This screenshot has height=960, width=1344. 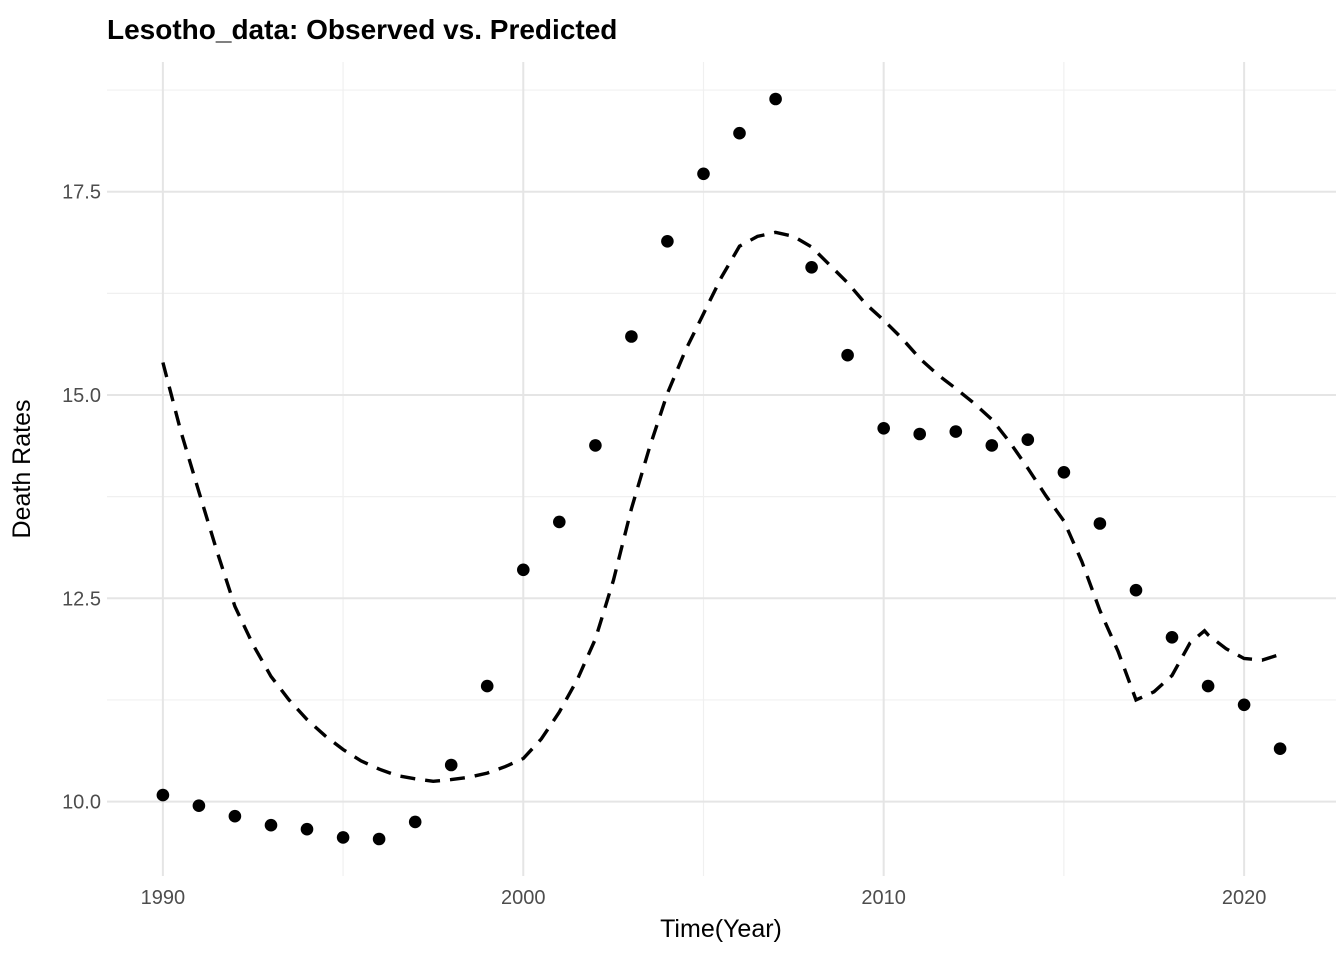 I want to click on chart-title: Lesotho_data: Observed vs. Predicted, so click(x=362, y=29).